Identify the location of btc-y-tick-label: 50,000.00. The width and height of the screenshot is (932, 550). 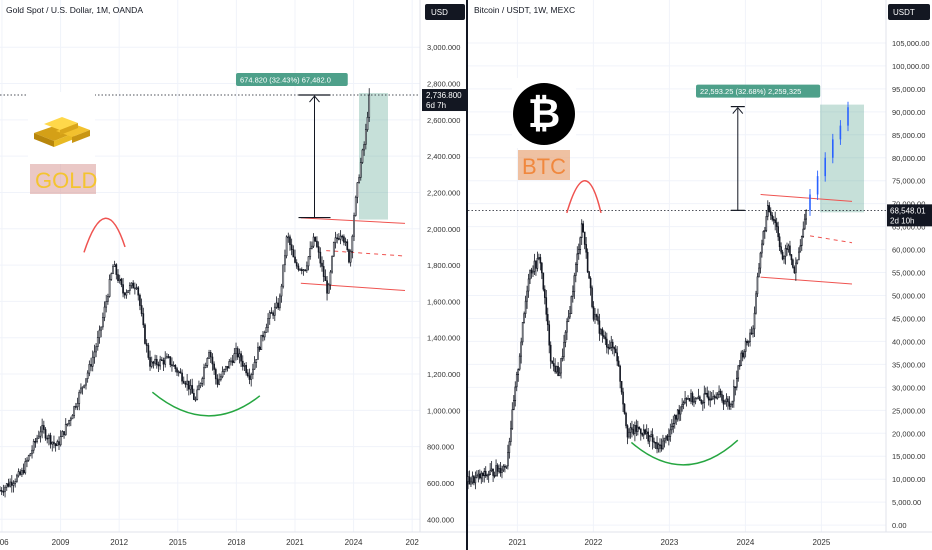
(908, 296).